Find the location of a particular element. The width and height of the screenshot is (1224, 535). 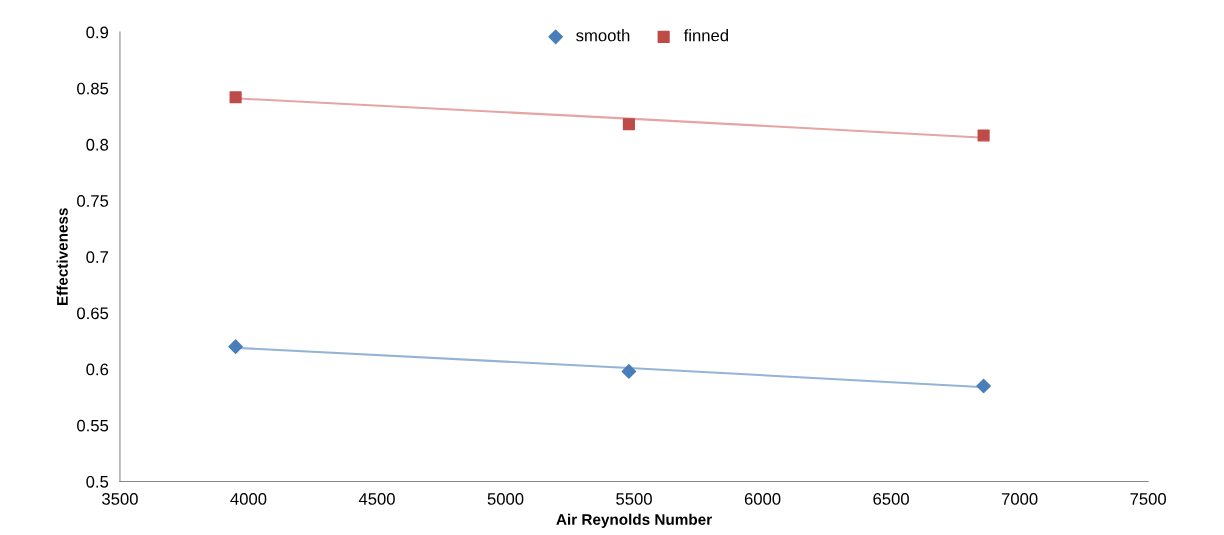

x-tick-label: 7500 is located at coordinates (1148, 499).